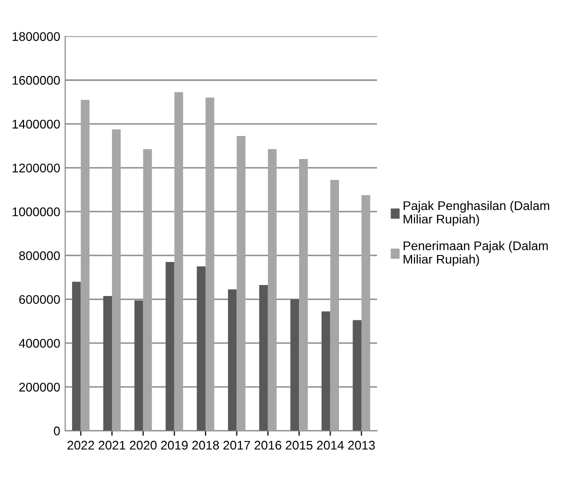 This screenshot has width=567, height=484. Describe the element at coordinates (205, 445) in the screenshot. I see `x-tick-label: 2018` at that location.